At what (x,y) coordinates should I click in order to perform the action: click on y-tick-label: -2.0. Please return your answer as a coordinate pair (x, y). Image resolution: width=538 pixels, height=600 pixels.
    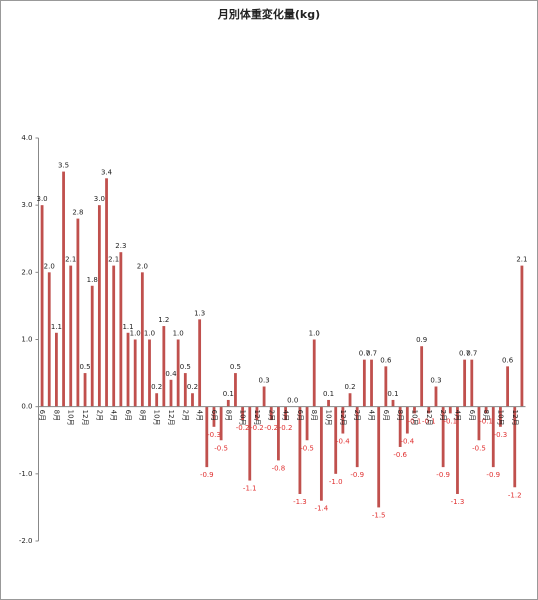
    Looking at the image, I should click on (26, 541).